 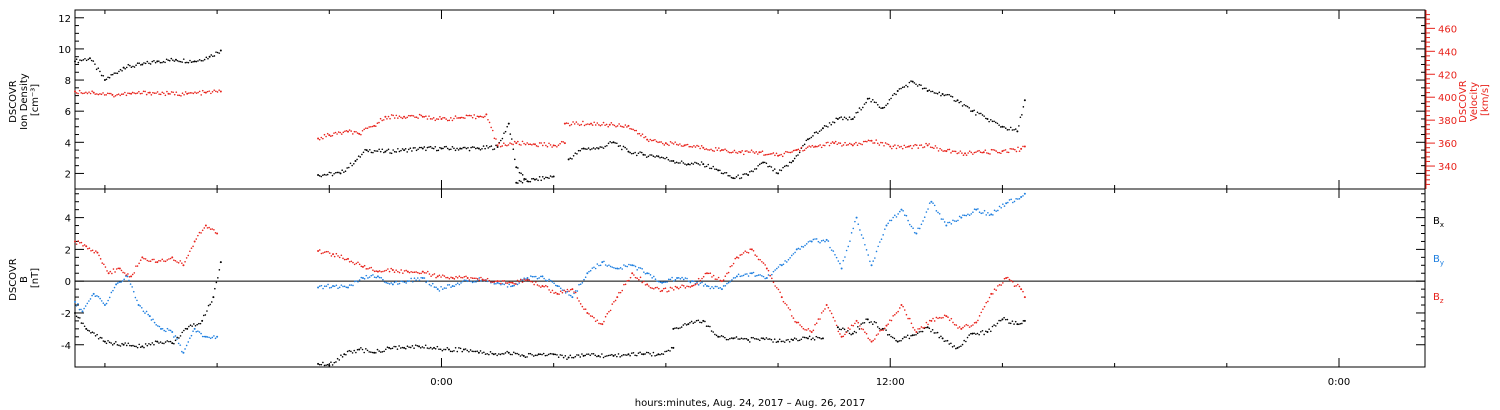 What do you see at coordinates (68, 81) in the screenshot?
I see `y-tick-label: 8` at bounding box center [68, 81].